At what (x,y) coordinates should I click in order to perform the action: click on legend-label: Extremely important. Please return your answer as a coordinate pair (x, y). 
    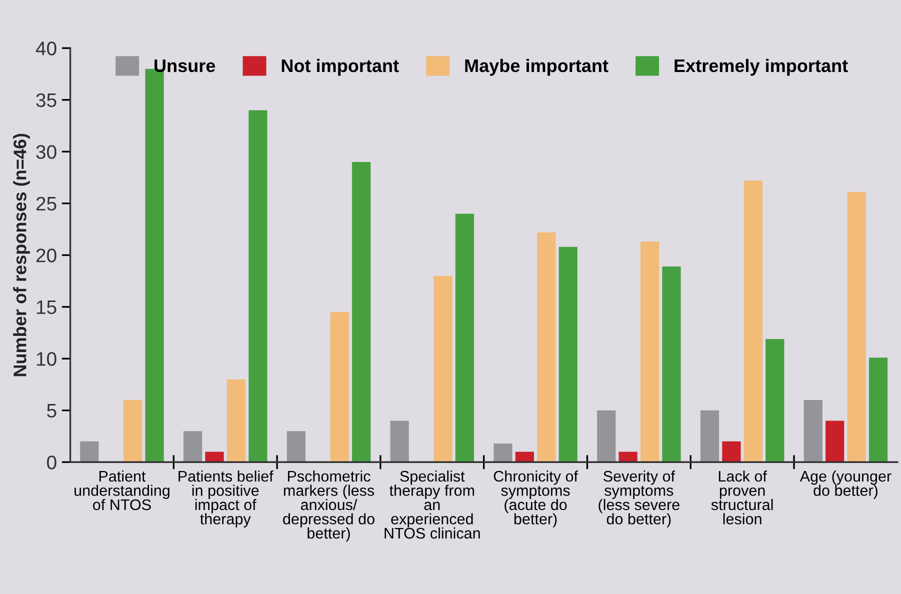
    Looking at the image, I should click on (761, 67).